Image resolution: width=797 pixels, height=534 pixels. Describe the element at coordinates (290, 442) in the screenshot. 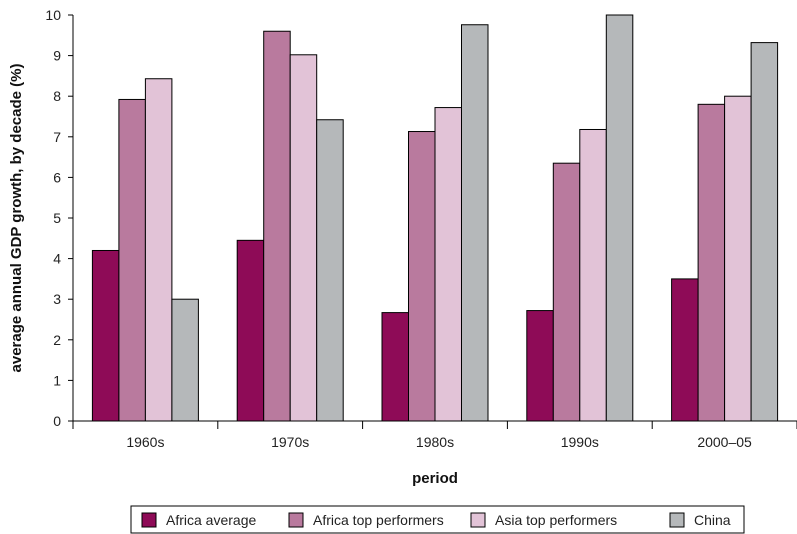

I see `x-tick-label: 1970s` at that location.